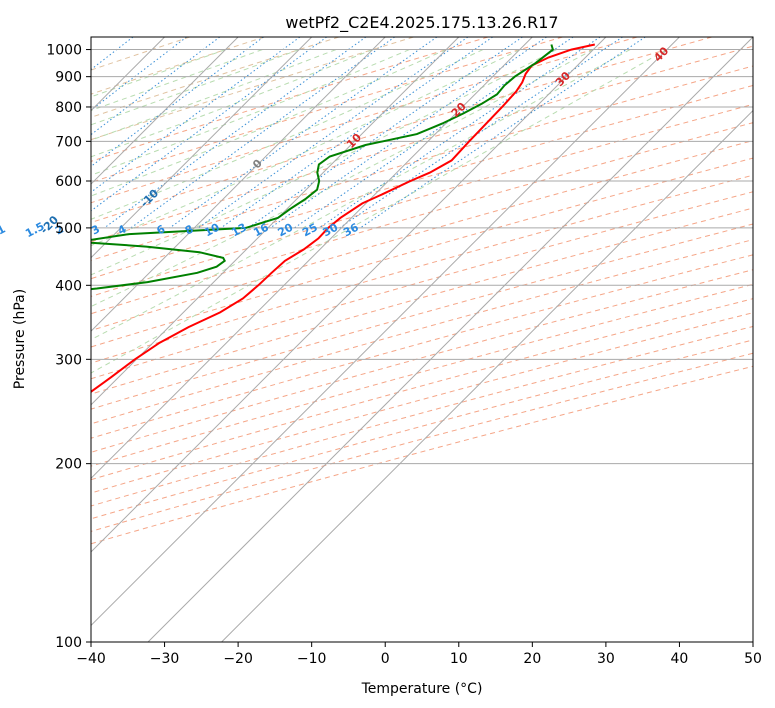 The image size is (775, 708). Describe the element at coordinates (422, 689) in the screenshot. I see `x-axis-label: Temperature (°C)` at that location.